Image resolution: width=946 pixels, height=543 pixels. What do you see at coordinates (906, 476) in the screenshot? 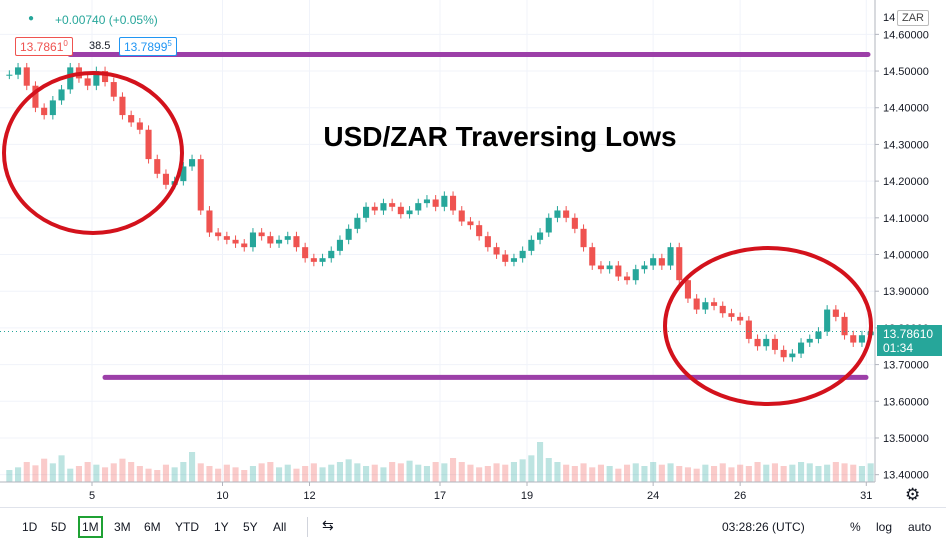
I see `price-tick-label: 13.40000` at bounding box center [906, 476].